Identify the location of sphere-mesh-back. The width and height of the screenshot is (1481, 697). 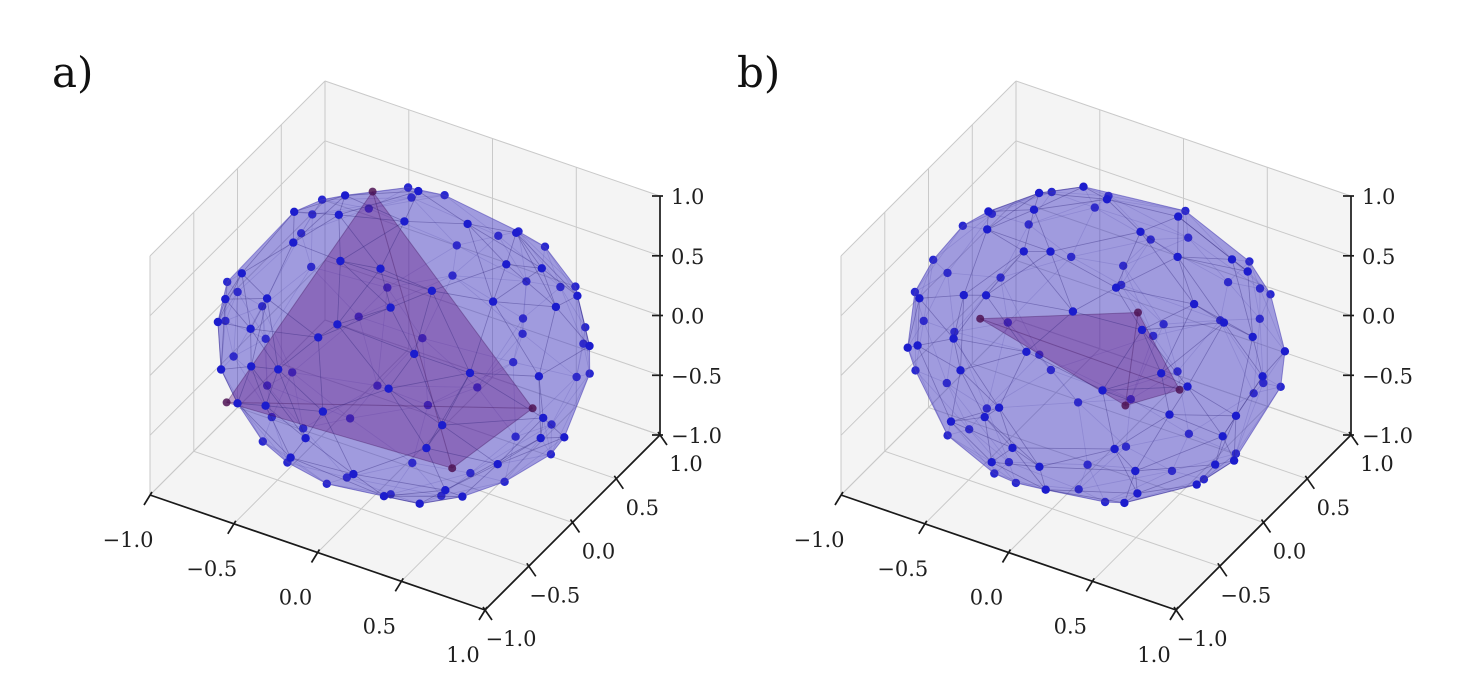
(1096, 345).